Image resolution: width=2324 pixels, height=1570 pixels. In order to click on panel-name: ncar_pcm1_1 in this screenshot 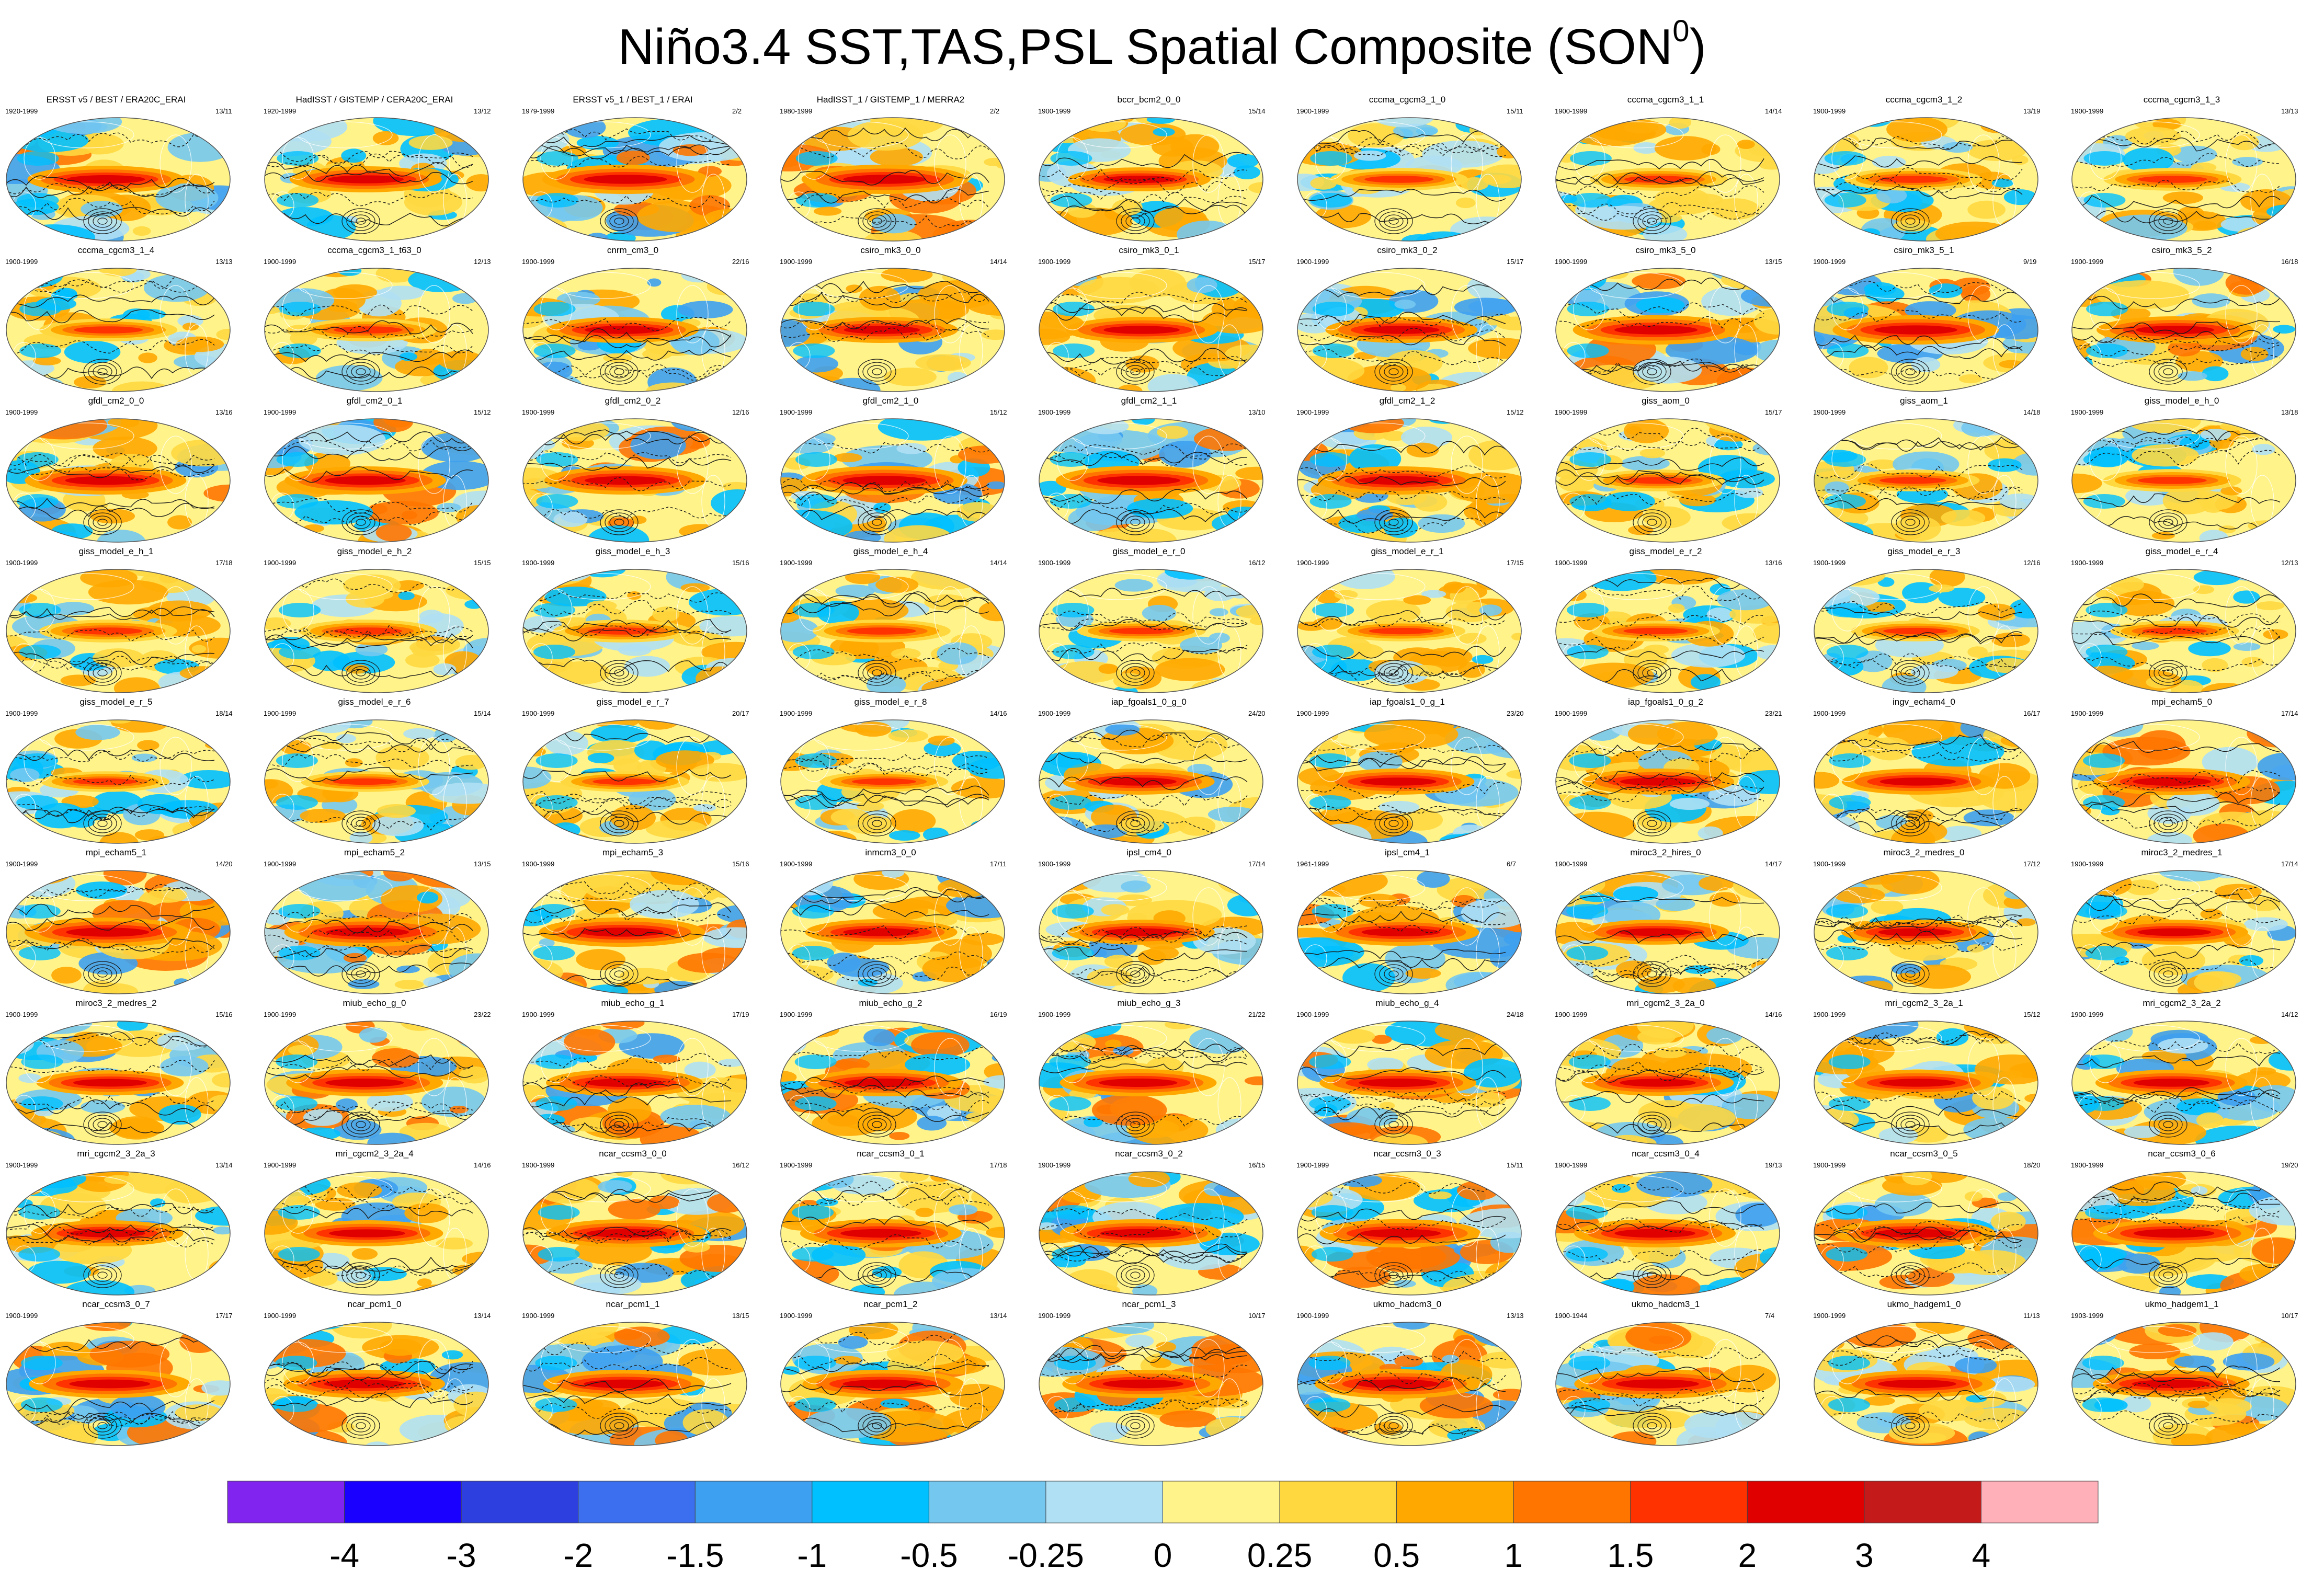, I will do `click(633, 1304)`.